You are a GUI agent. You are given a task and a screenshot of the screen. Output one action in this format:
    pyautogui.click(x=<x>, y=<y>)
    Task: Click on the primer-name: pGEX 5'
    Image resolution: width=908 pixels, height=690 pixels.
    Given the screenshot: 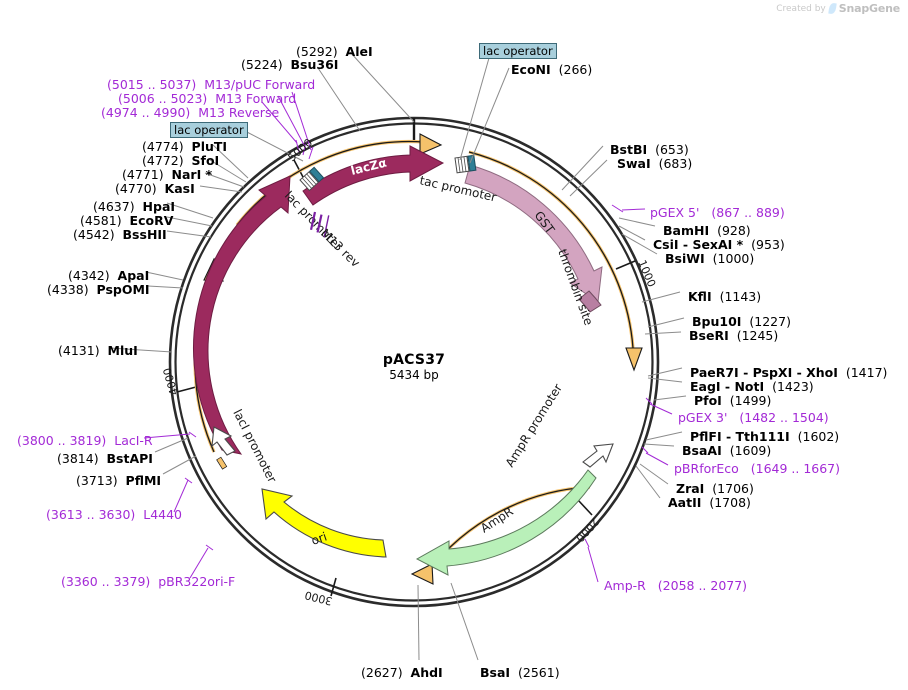 What is the action you would take?
    pyautogui.click(x=675, y=212)
    